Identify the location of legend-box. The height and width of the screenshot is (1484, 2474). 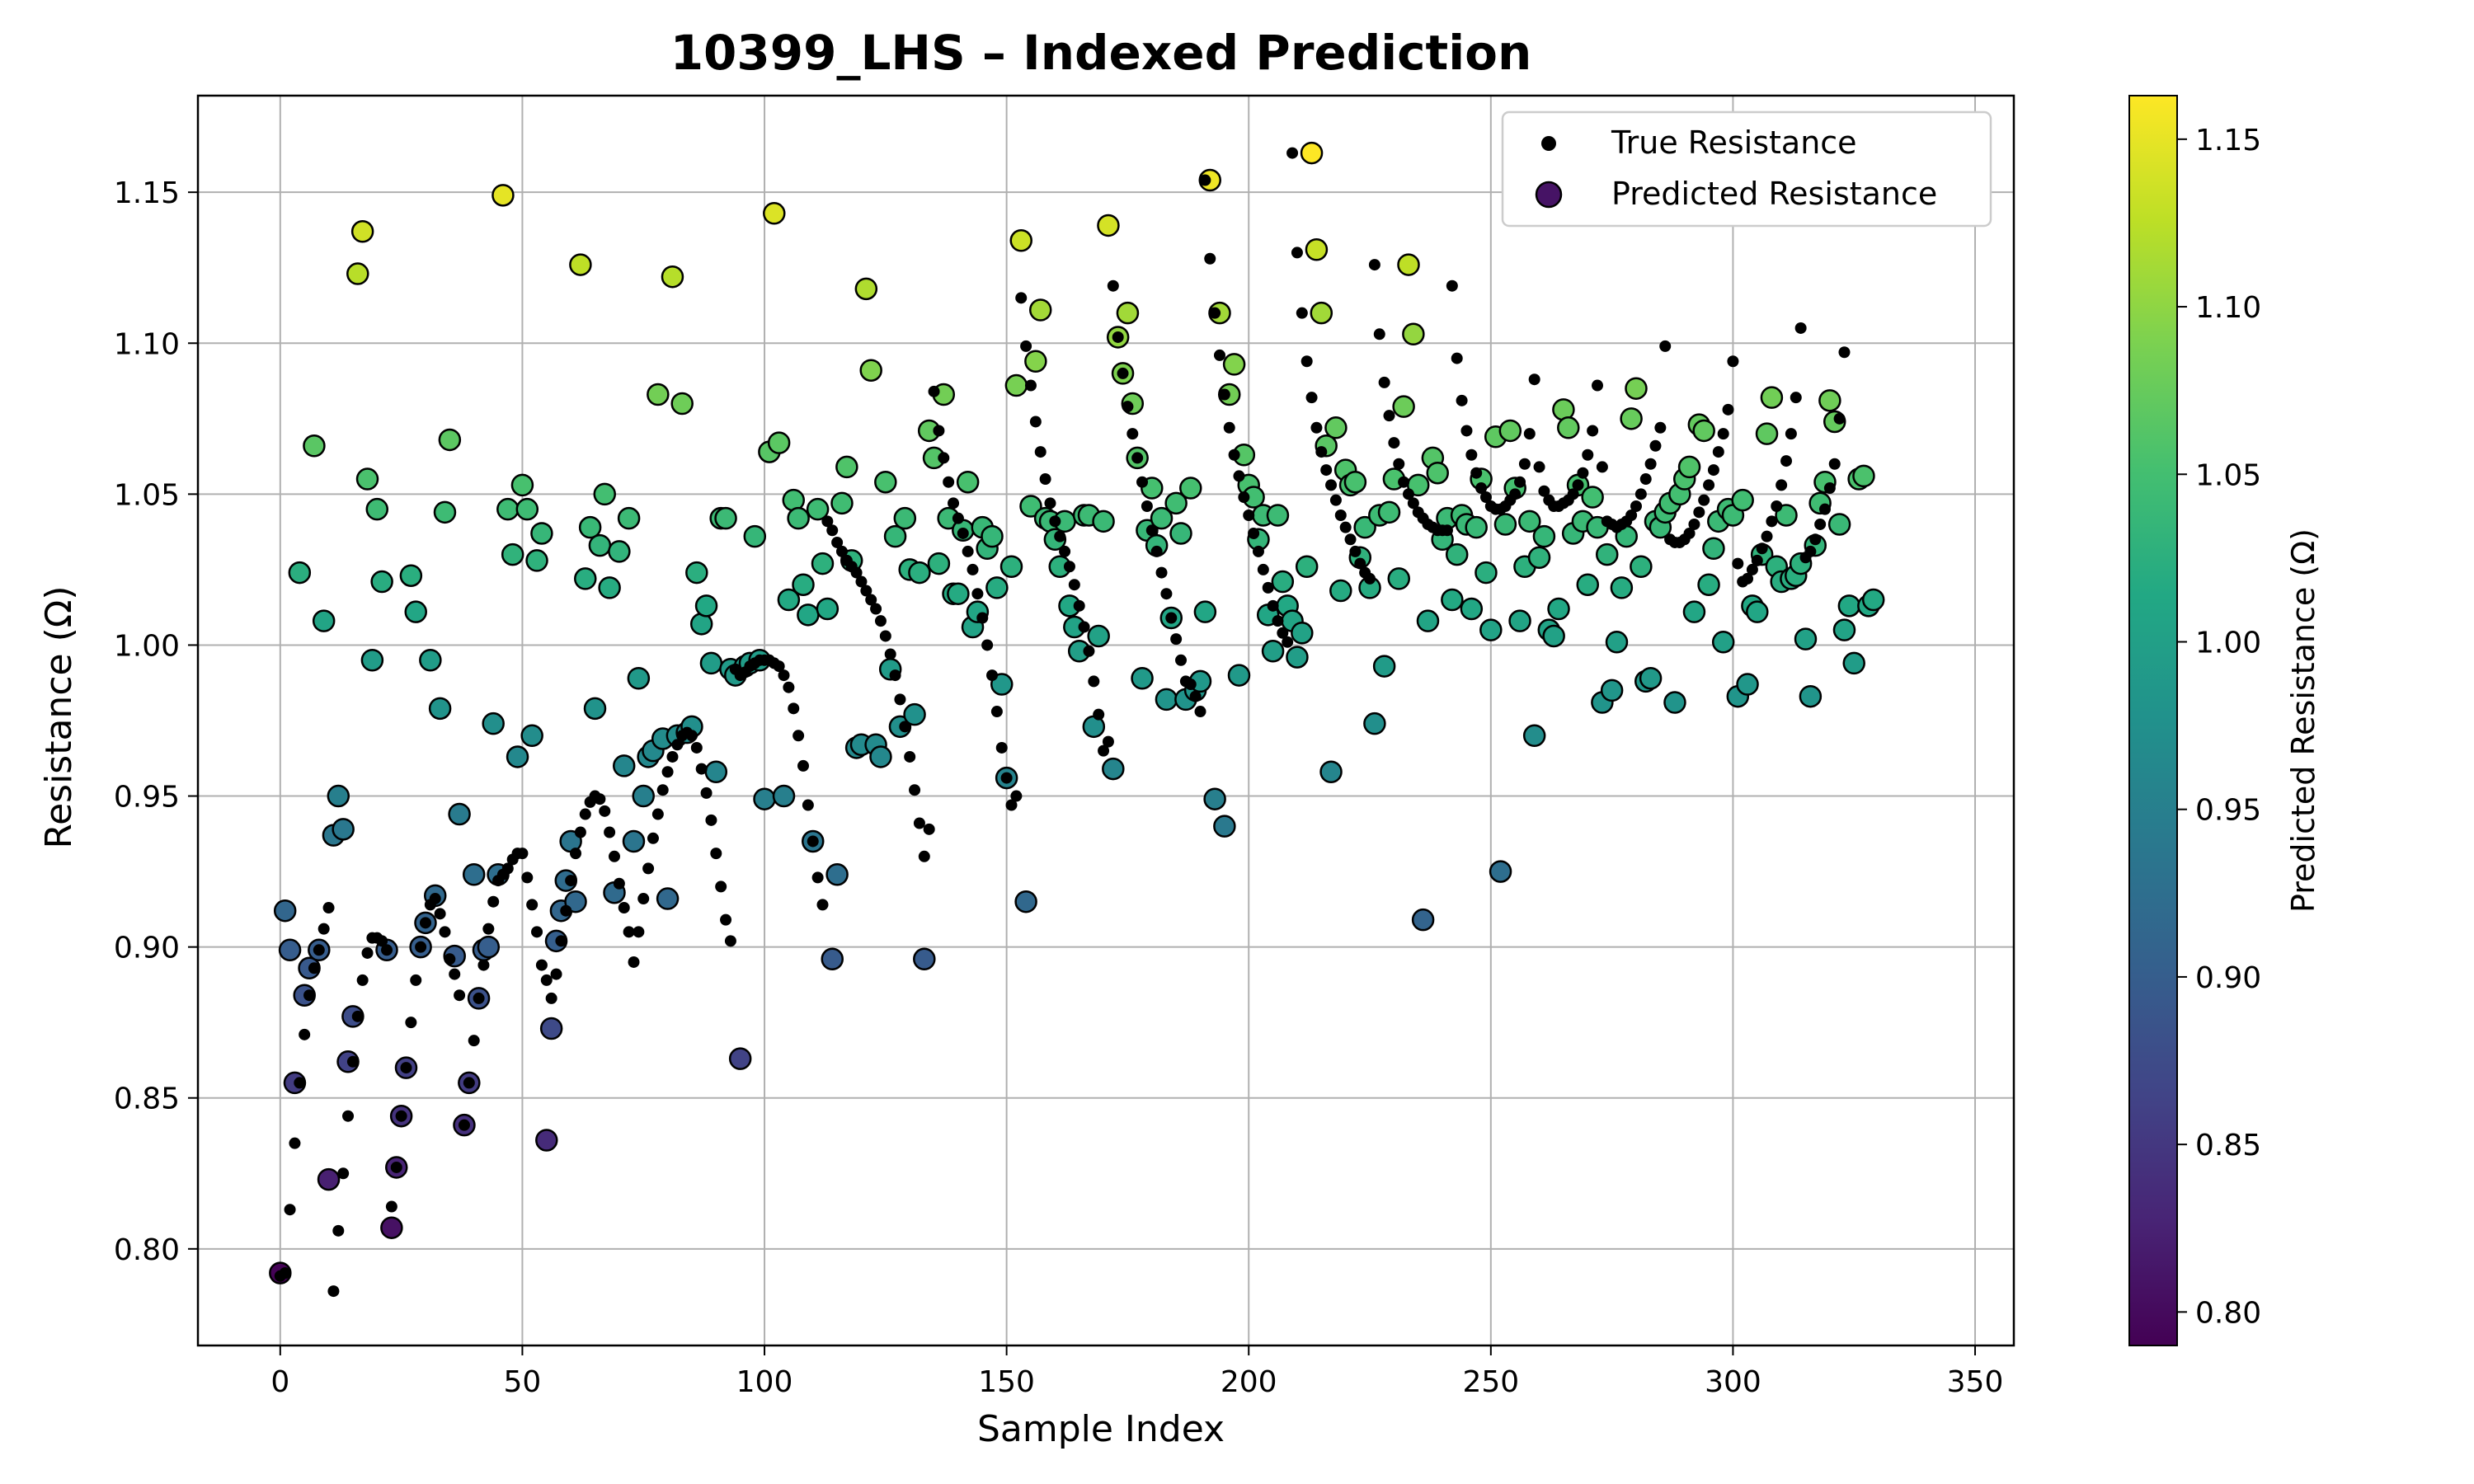
(1746, 169).